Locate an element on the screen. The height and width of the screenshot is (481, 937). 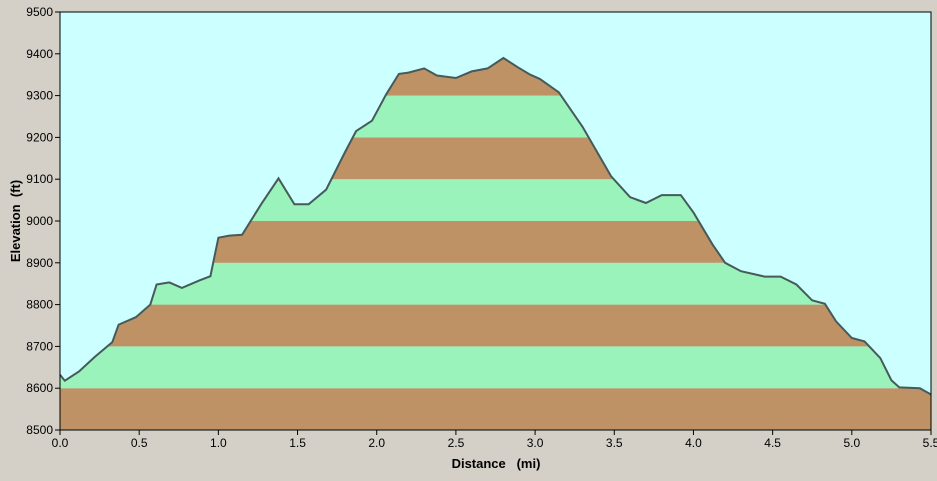
x-tick-label: 2.0 is located at coordinates (376, 443).